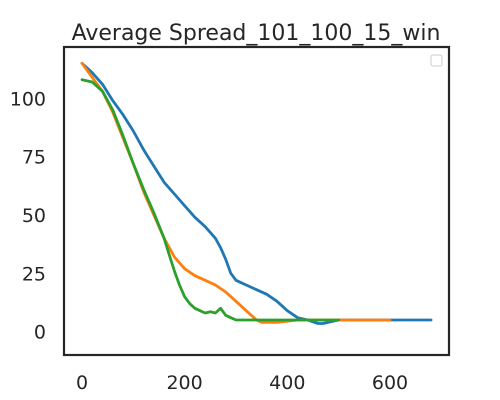  What do you see at coordinates (34, 274) in the screenshot?
I see `y-tick-label: 25` at bounding box center [34, 274].